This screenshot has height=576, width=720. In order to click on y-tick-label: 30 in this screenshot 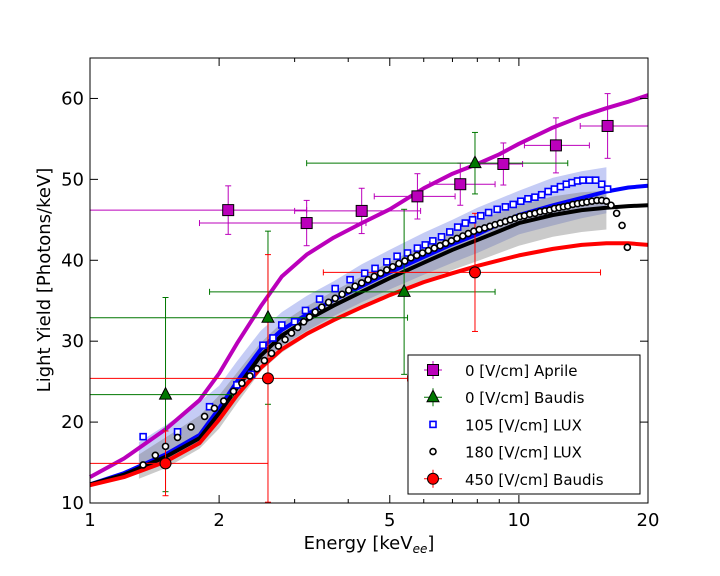, I will do `click(72, 341)`.